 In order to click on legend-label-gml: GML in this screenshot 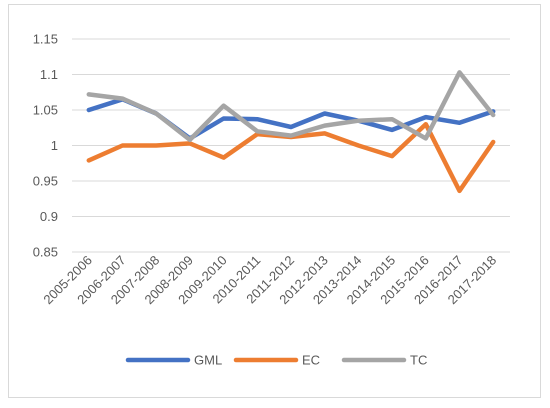, I will do `click(208, 360)`.